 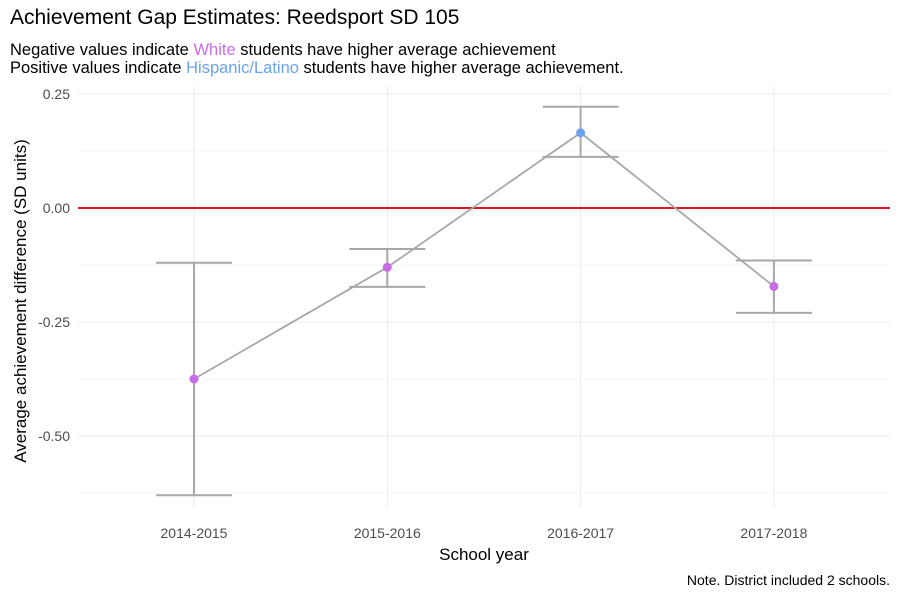 What do you see at coordinates (56, 208) in the screenshot?
I see `y-tick-label: 0.00` at bounding box center [56, 208].